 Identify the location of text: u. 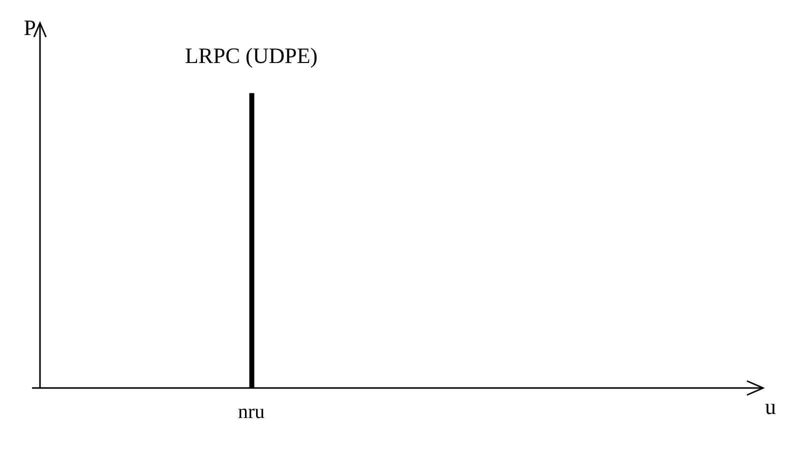
(770, 406).